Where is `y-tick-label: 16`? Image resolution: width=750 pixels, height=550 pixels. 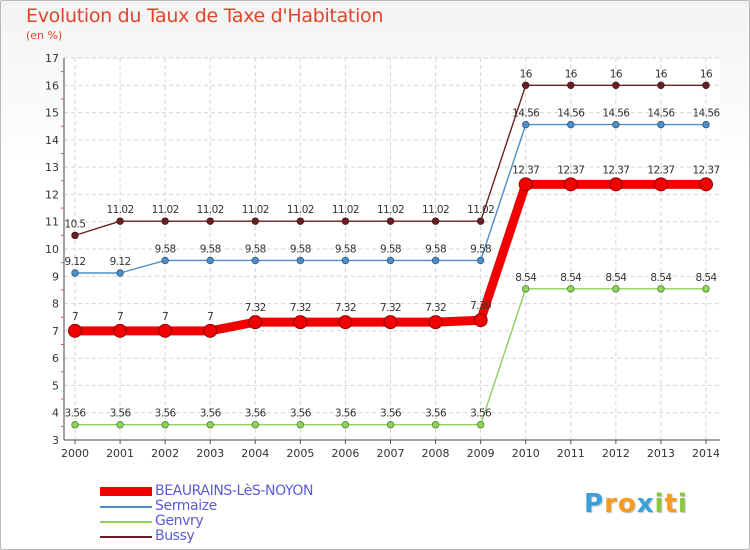 y-tick-label: 16 is located at coordinates (52, 85).